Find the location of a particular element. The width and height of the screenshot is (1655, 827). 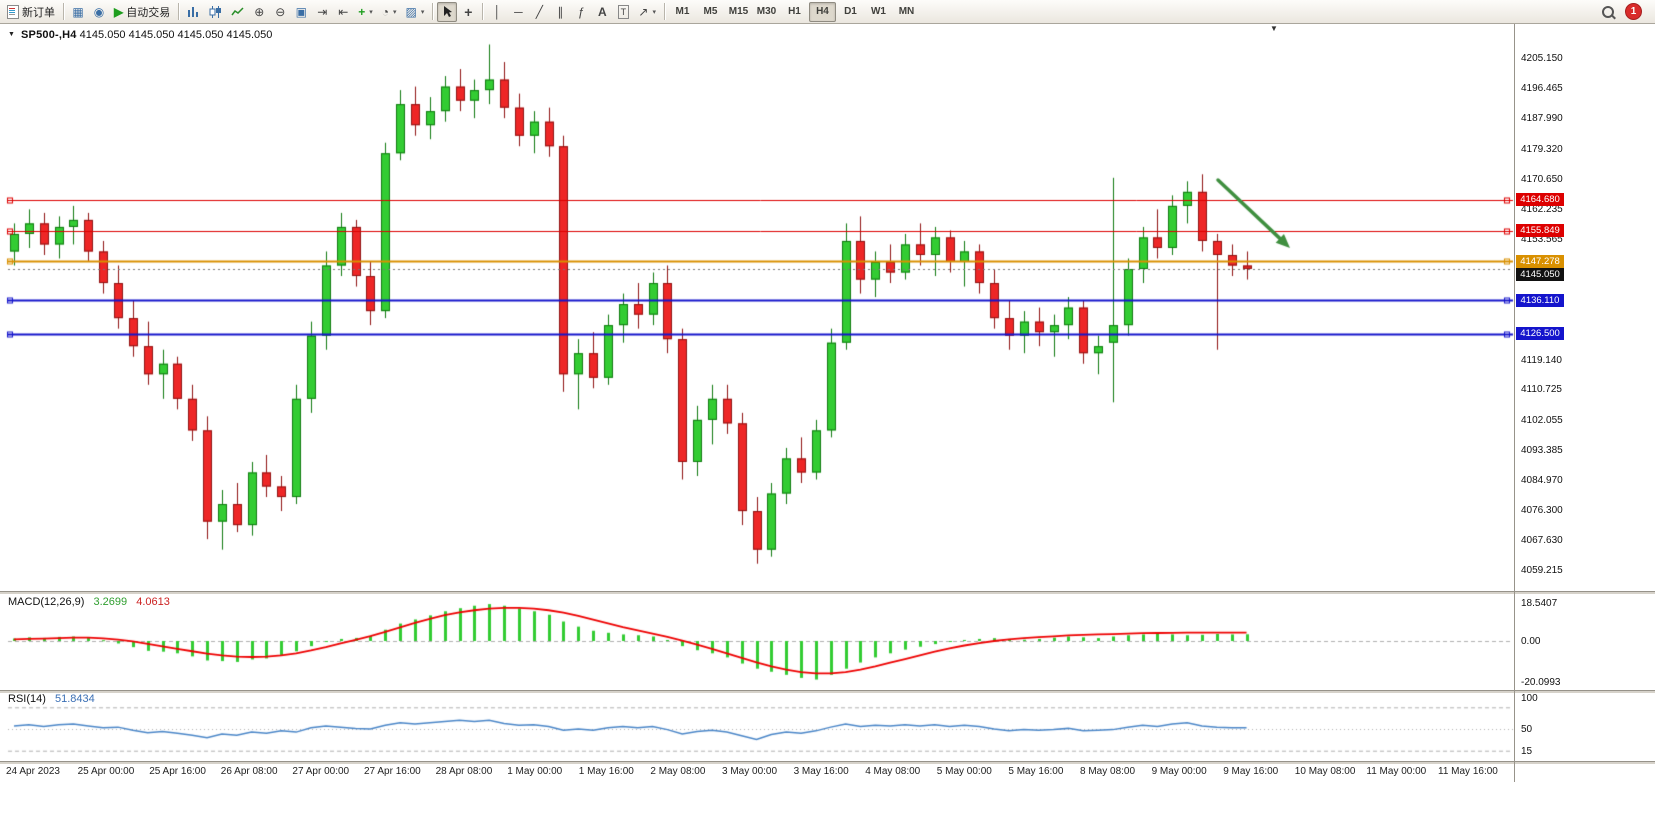

time-axis-label: 8 May 08:00 is located at coordinates (1108, 771).